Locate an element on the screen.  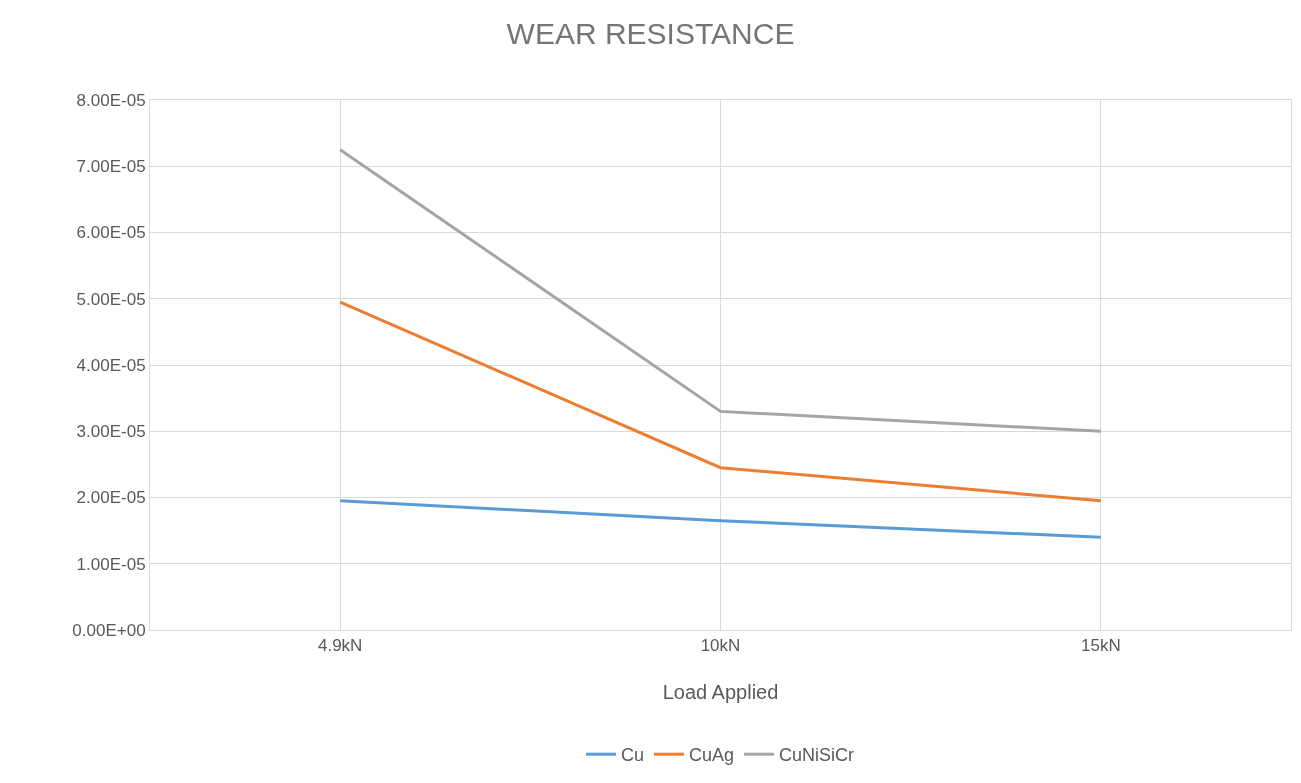
y-tick-label: 7.00E-05 is located at coordinates (111, 167).